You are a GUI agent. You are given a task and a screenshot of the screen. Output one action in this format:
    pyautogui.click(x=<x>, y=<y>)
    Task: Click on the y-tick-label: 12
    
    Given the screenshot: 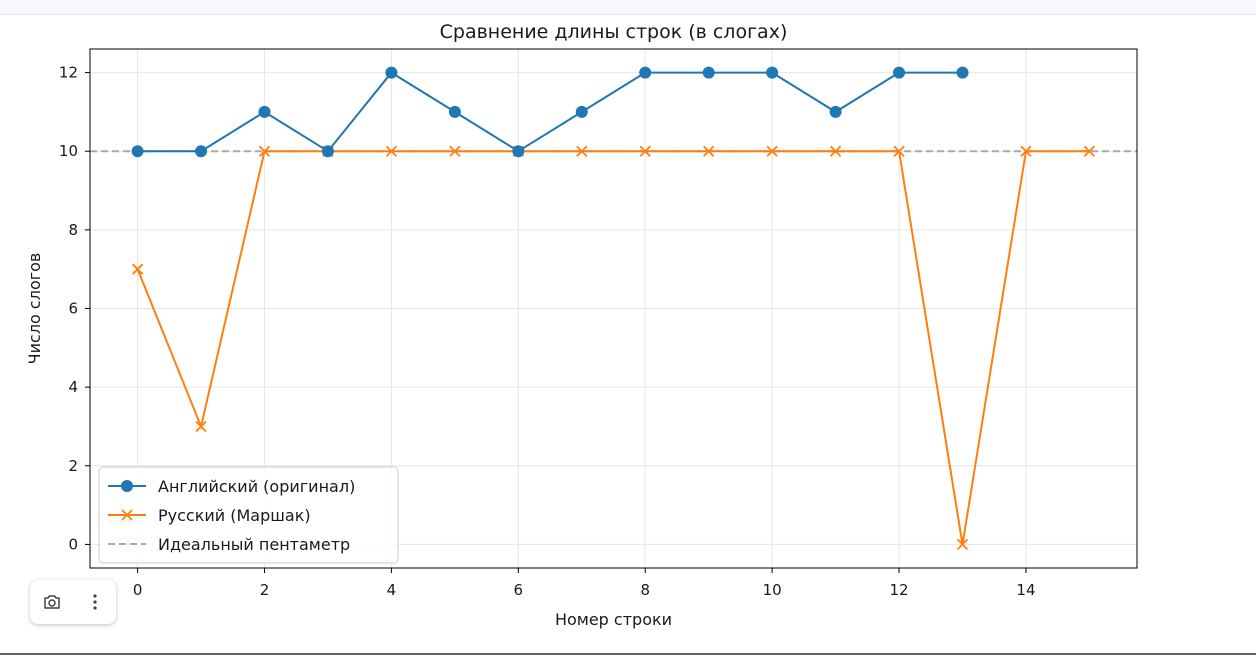 What is the action you would take?
    pyautogui.click(x=68, y=73)
    